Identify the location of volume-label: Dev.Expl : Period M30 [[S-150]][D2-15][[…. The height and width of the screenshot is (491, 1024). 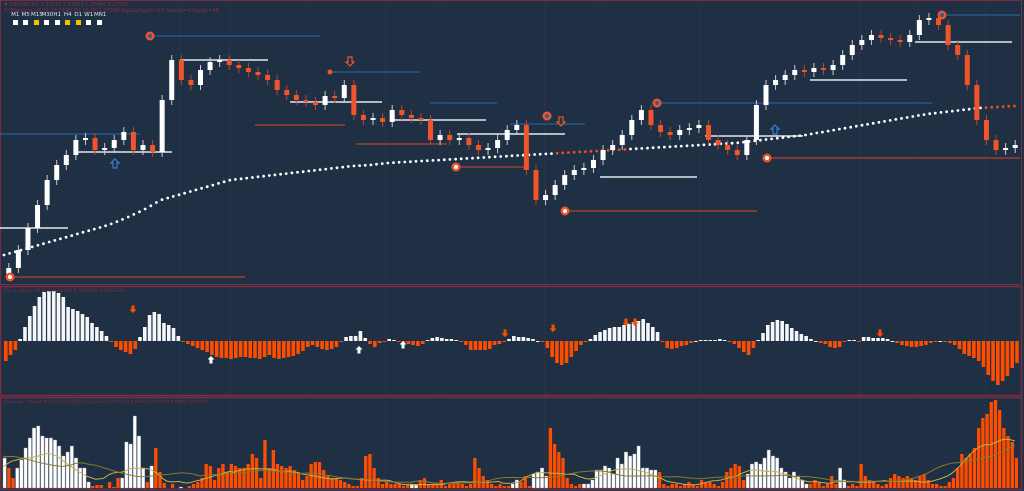
(107, 402).